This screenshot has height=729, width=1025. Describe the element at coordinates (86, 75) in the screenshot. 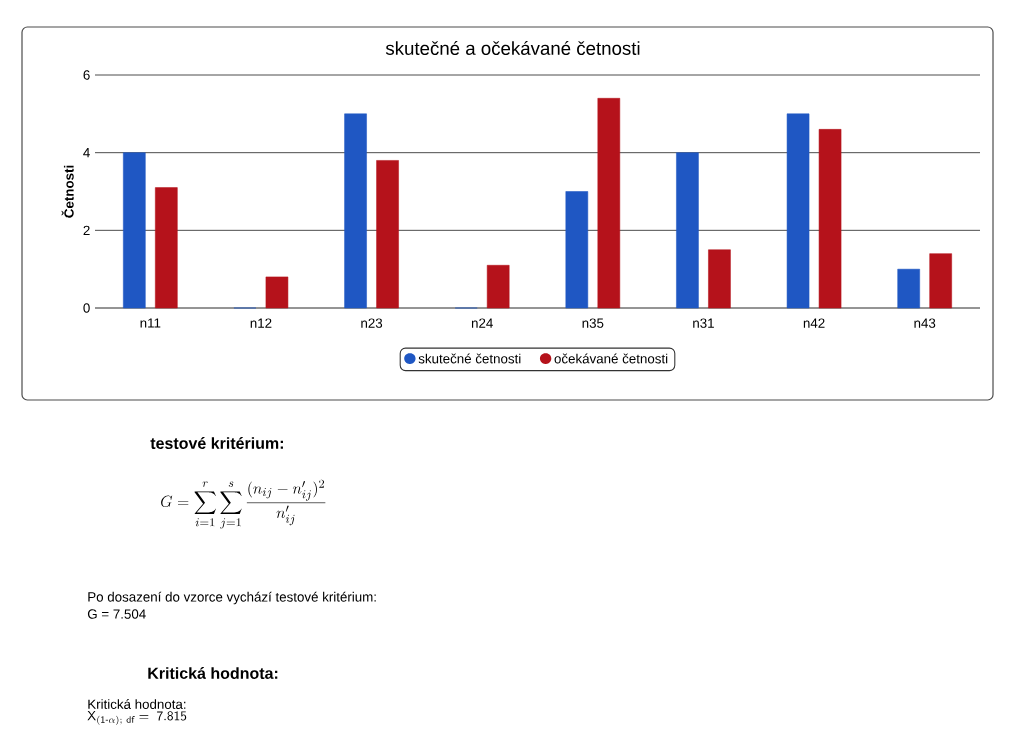

I see `y-tick-label: 6` at that location.